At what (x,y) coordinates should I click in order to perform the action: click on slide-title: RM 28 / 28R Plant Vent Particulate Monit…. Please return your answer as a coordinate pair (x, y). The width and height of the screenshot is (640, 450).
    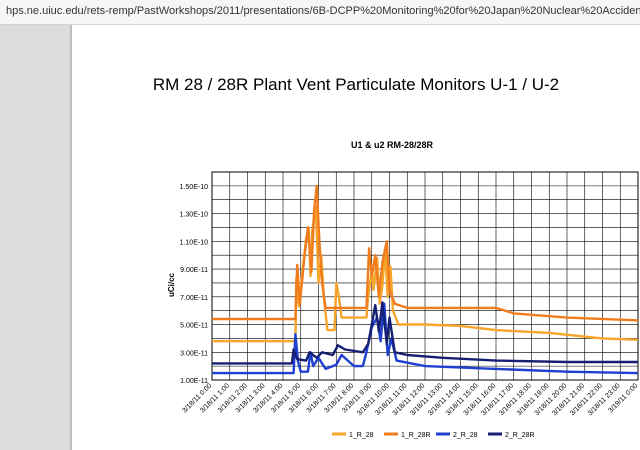
    Looking at the image, I should click on (356, 84).